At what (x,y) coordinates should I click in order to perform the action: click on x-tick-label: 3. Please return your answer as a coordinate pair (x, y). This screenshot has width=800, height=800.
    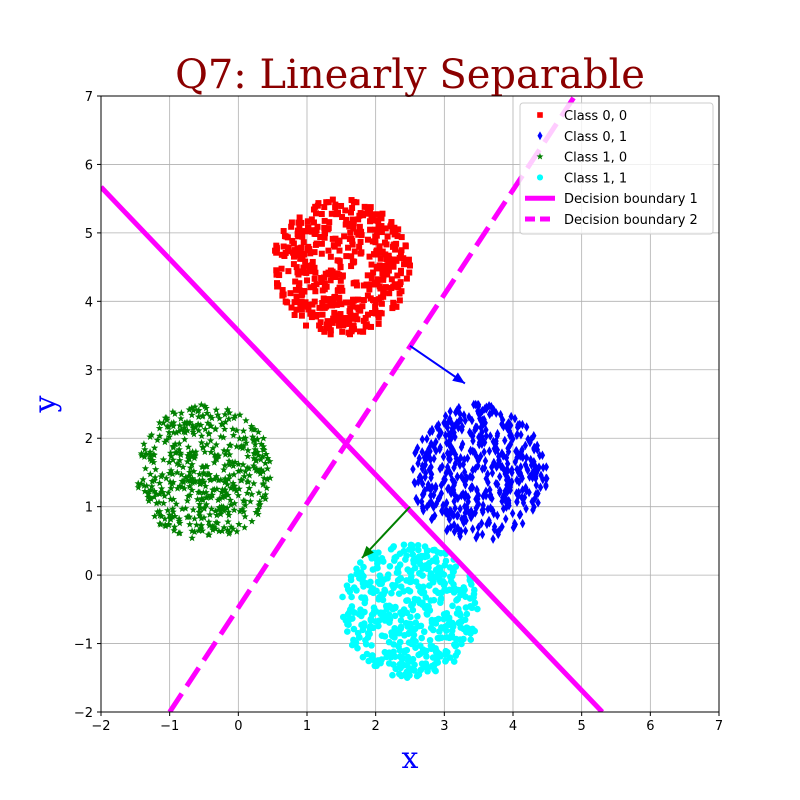
    Looking at the image, I should click on (444, 726).